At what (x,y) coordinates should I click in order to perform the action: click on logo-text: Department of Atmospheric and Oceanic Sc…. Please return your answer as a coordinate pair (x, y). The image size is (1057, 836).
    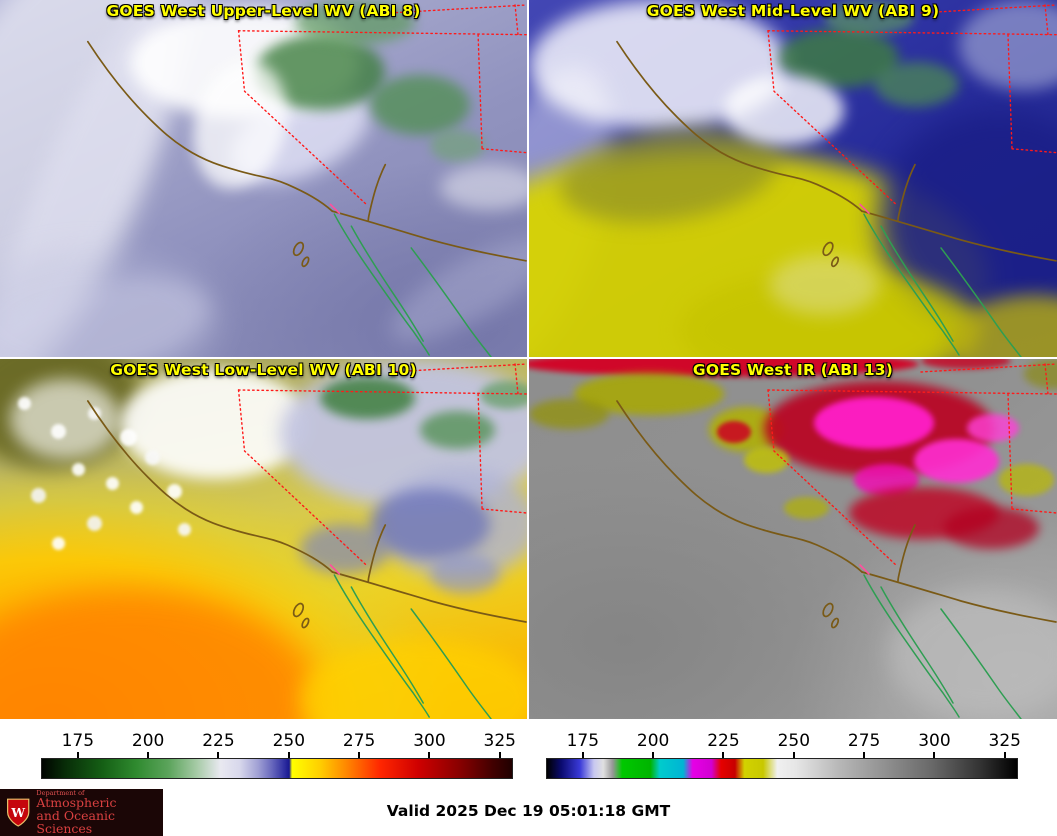
    Looking at the image, I should click on (96, 812).